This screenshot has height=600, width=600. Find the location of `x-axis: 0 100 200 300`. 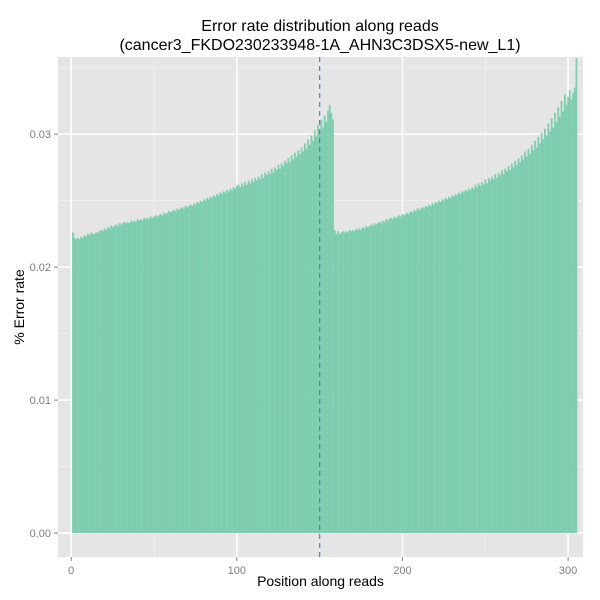

x-axis: 0 100 200 300 is located at coordinates (322, 567).